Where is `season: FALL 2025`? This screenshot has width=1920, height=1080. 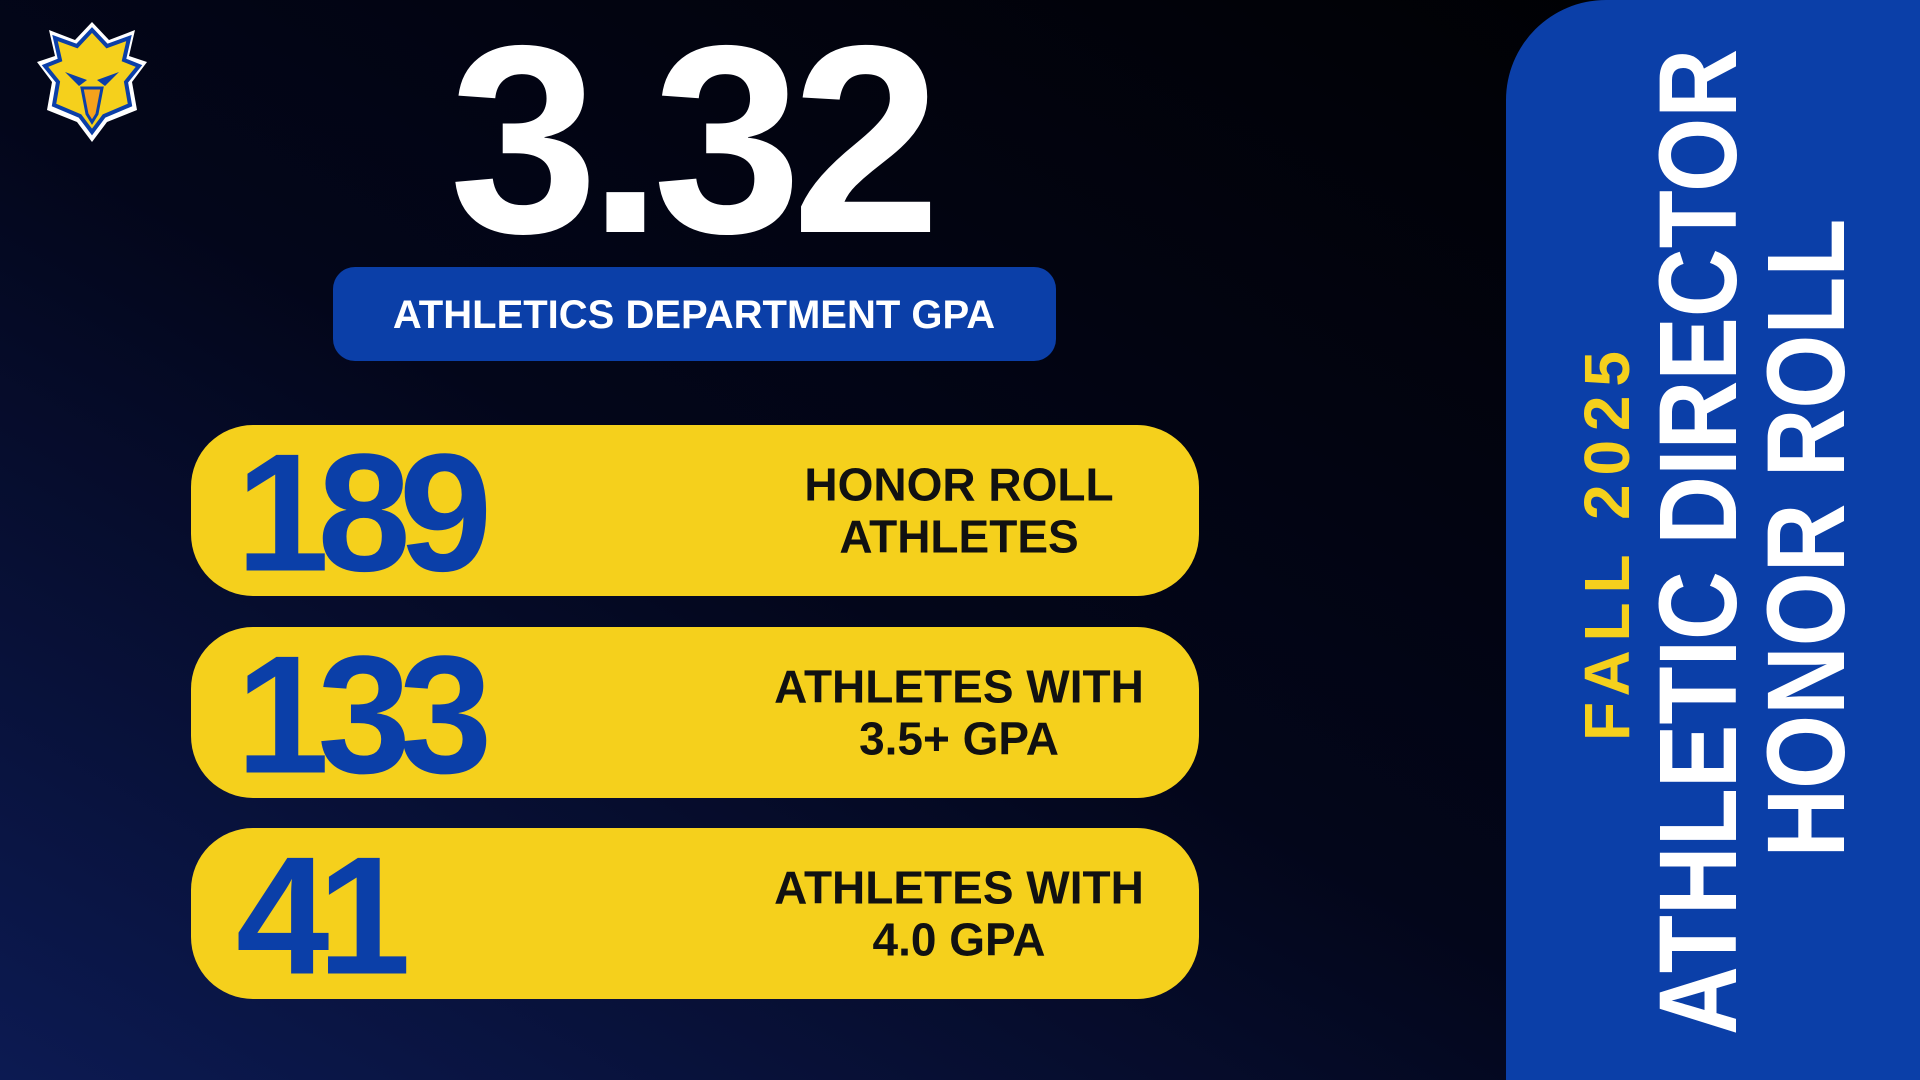 season: FALL 2025 is located at coordinates (1607, 539).